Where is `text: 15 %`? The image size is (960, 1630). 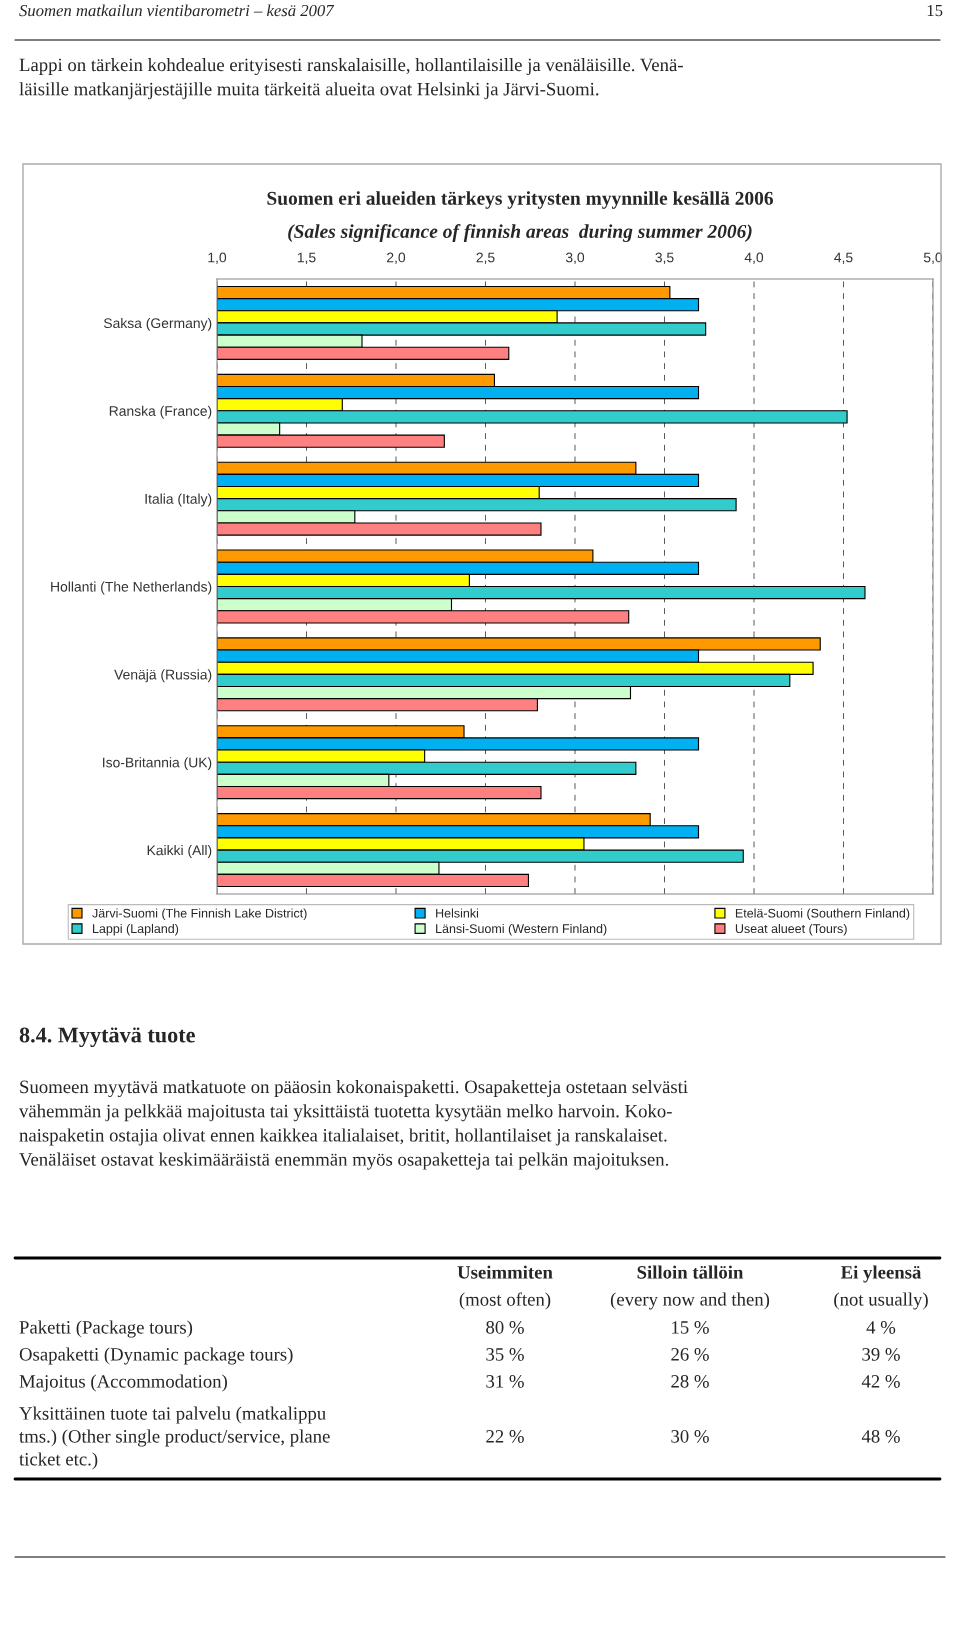 text: 15 % is located at coordinates (690, 1327).